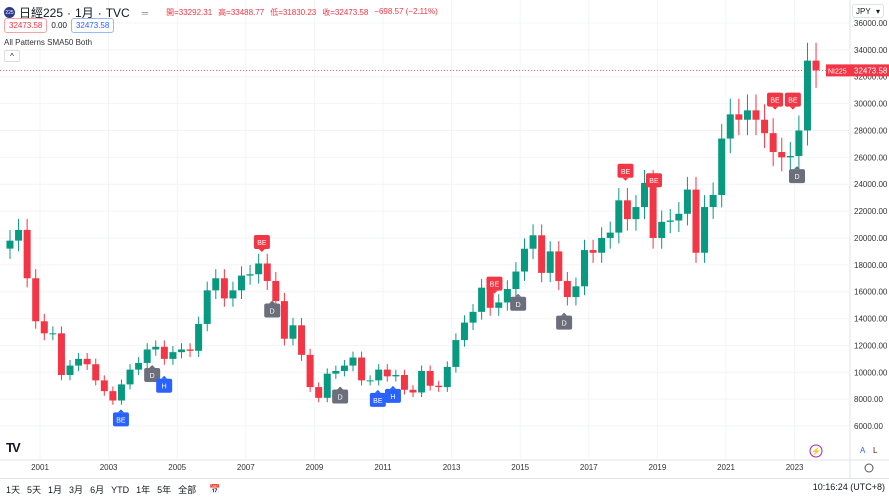 This screenshot has width=889, height=500. Describe the element at coordinates (76, 490) in the screenshot. I see `range-3m: 3月` at that location.